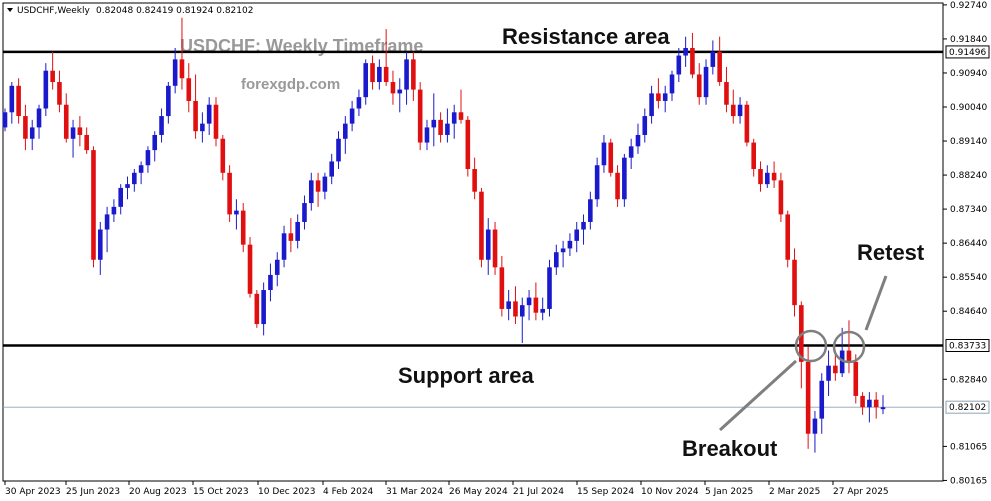 The image size is (991, 501). What do you see at coordinates (968, 244) in the screenshot?
I see `y-tick-label: 0.86440` at bounding box center [968, 244].